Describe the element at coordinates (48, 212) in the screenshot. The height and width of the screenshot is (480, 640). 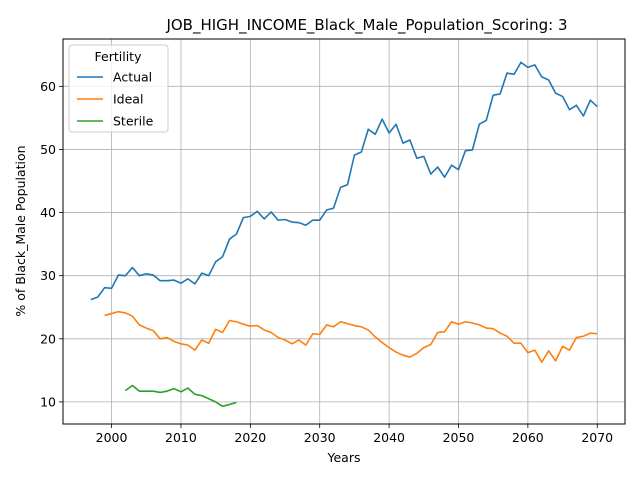
I see `y-tick-label: 40` at that location.